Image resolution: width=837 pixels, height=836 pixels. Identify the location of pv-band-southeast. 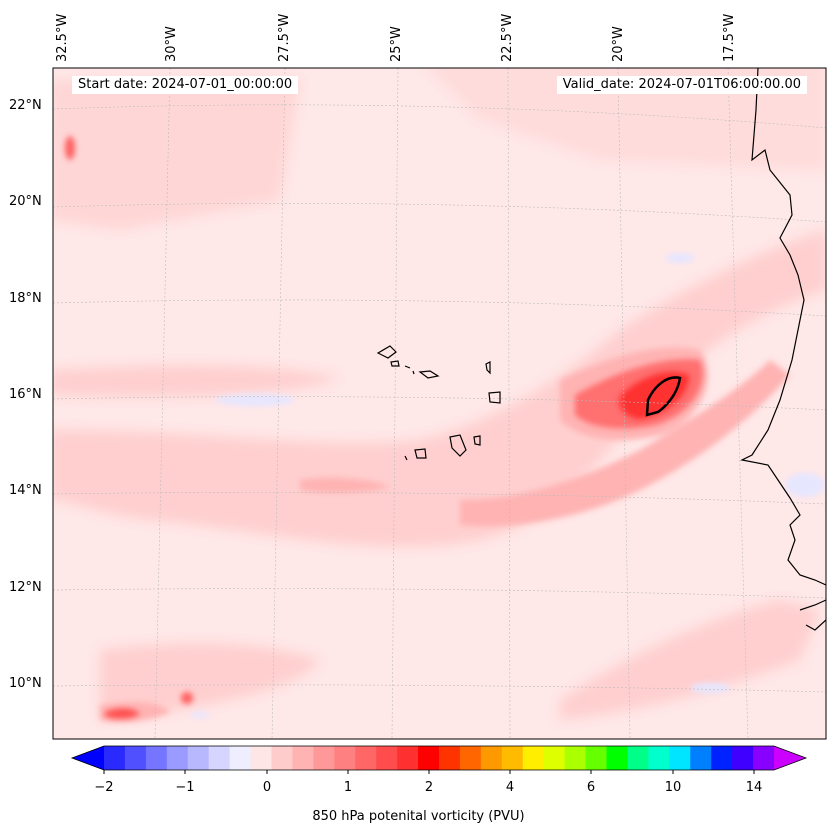
(690, 660).